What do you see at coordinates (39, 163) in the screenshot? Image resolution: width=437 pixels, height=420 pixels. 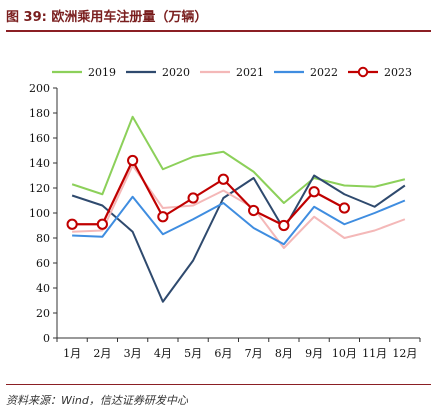 I see `y-tick-label: 140` at bounding box center [39, 163].